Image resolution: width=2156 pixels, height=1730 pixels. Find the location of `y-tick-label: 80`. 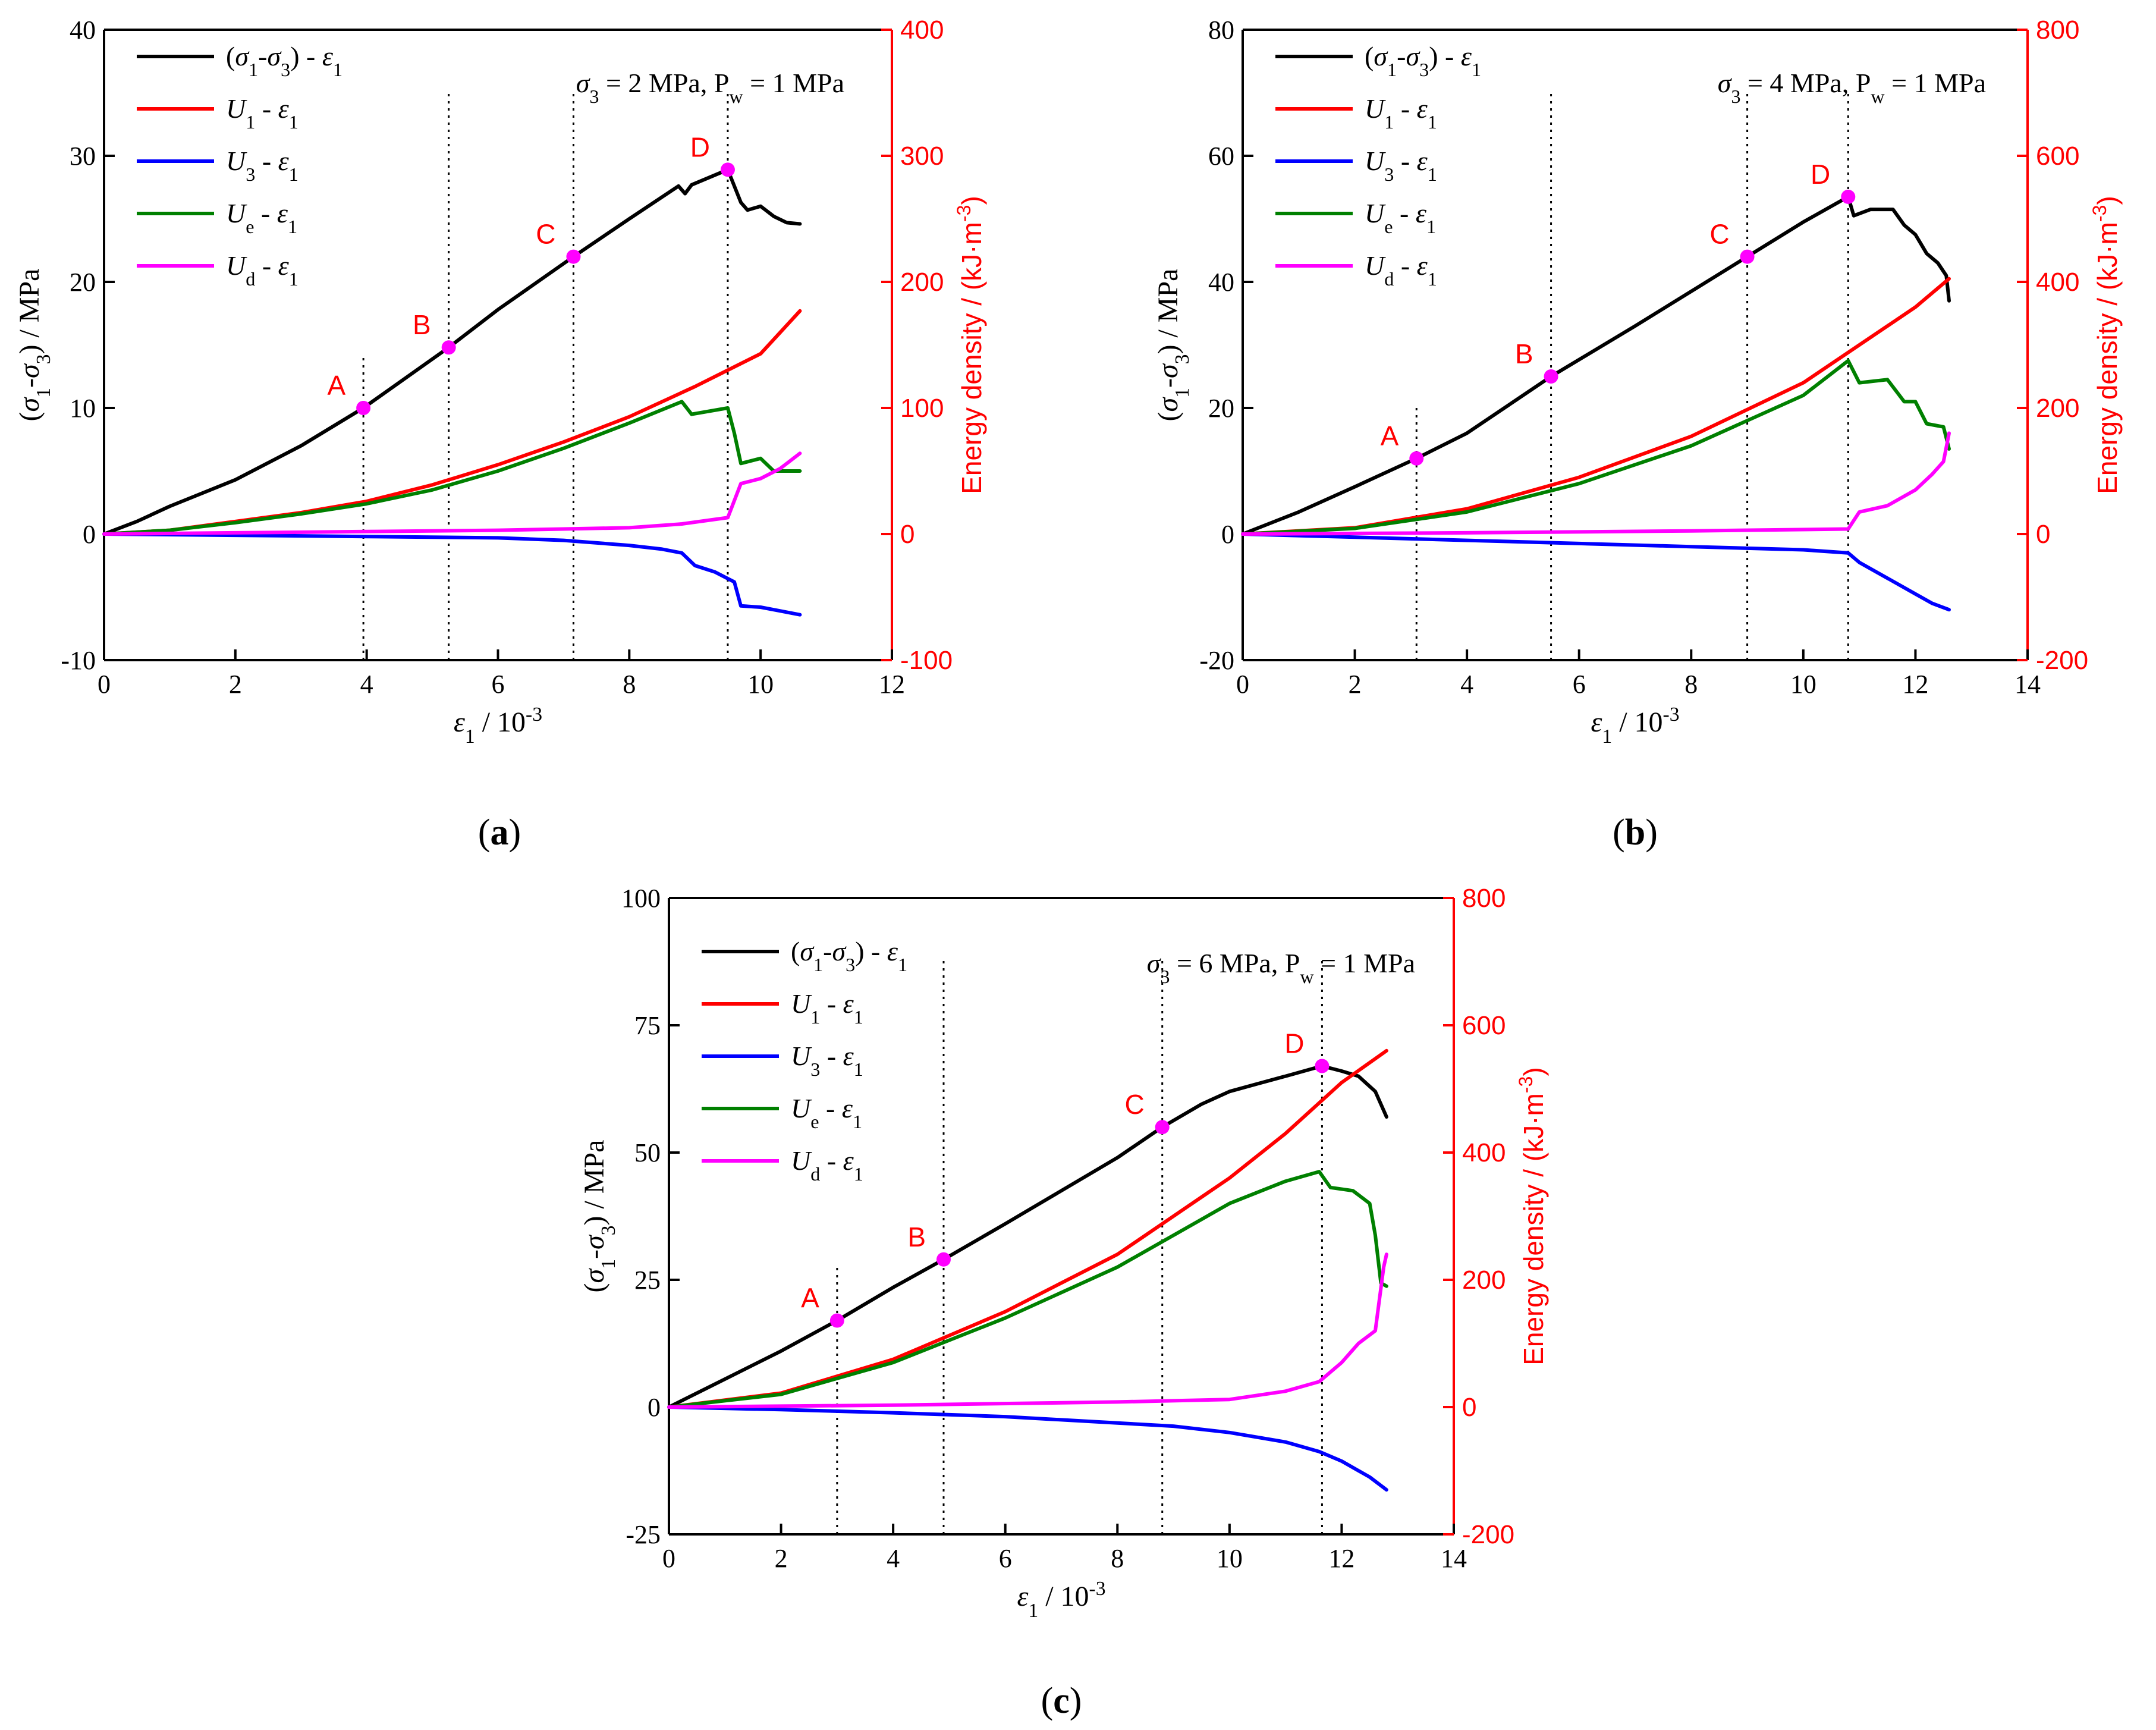

y-tick-label: 80 is located at coordinates (1221, 30).